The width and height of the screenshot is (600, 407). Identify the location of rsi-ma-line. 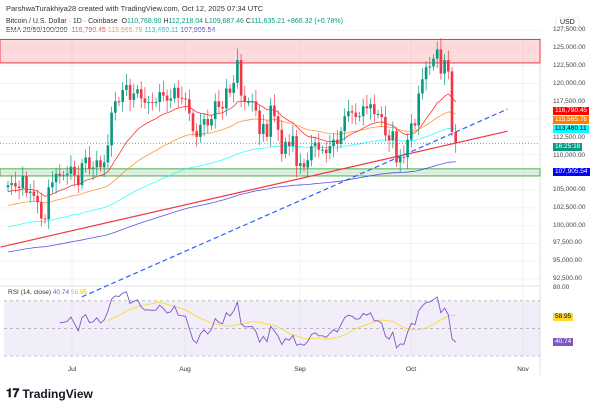
(281, 320).